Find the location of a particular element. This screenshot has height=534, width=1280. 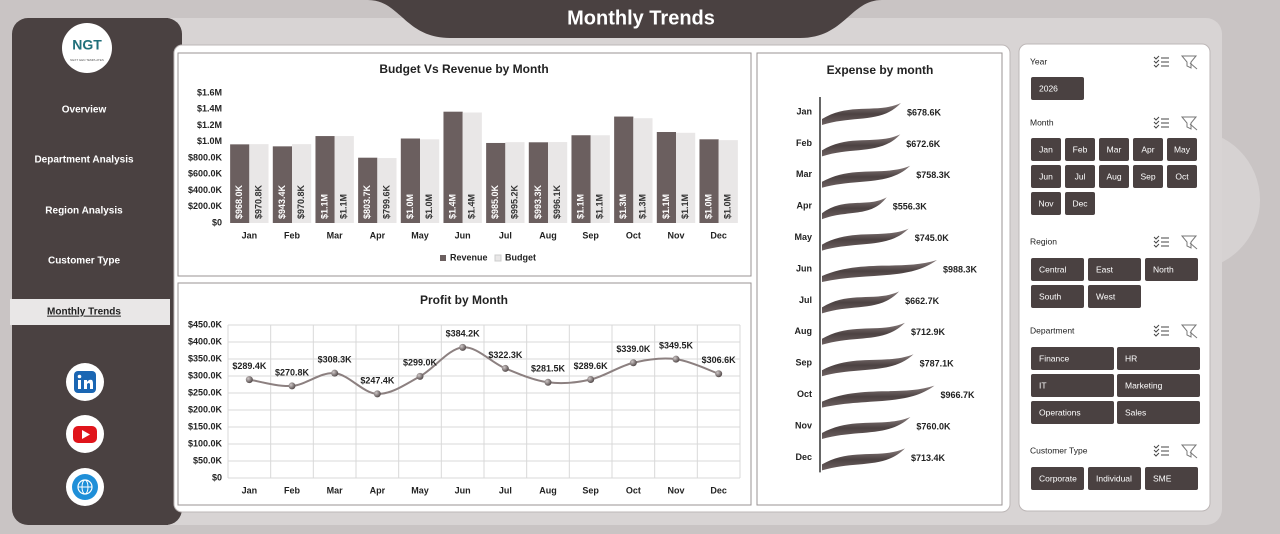

youtube-icon is located at coordinates (85, 434).